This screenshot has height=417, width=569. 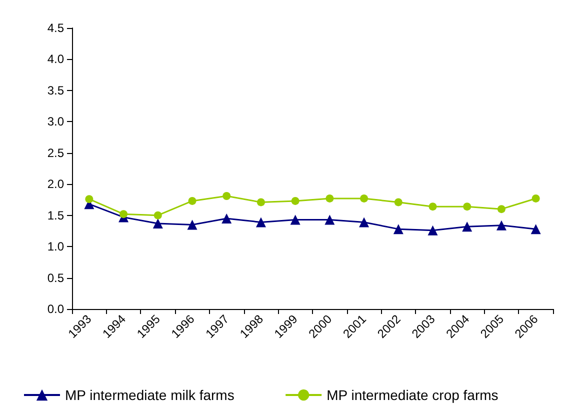 I want to click on y-tick-label: 1.0, so click(x=55, y=247).